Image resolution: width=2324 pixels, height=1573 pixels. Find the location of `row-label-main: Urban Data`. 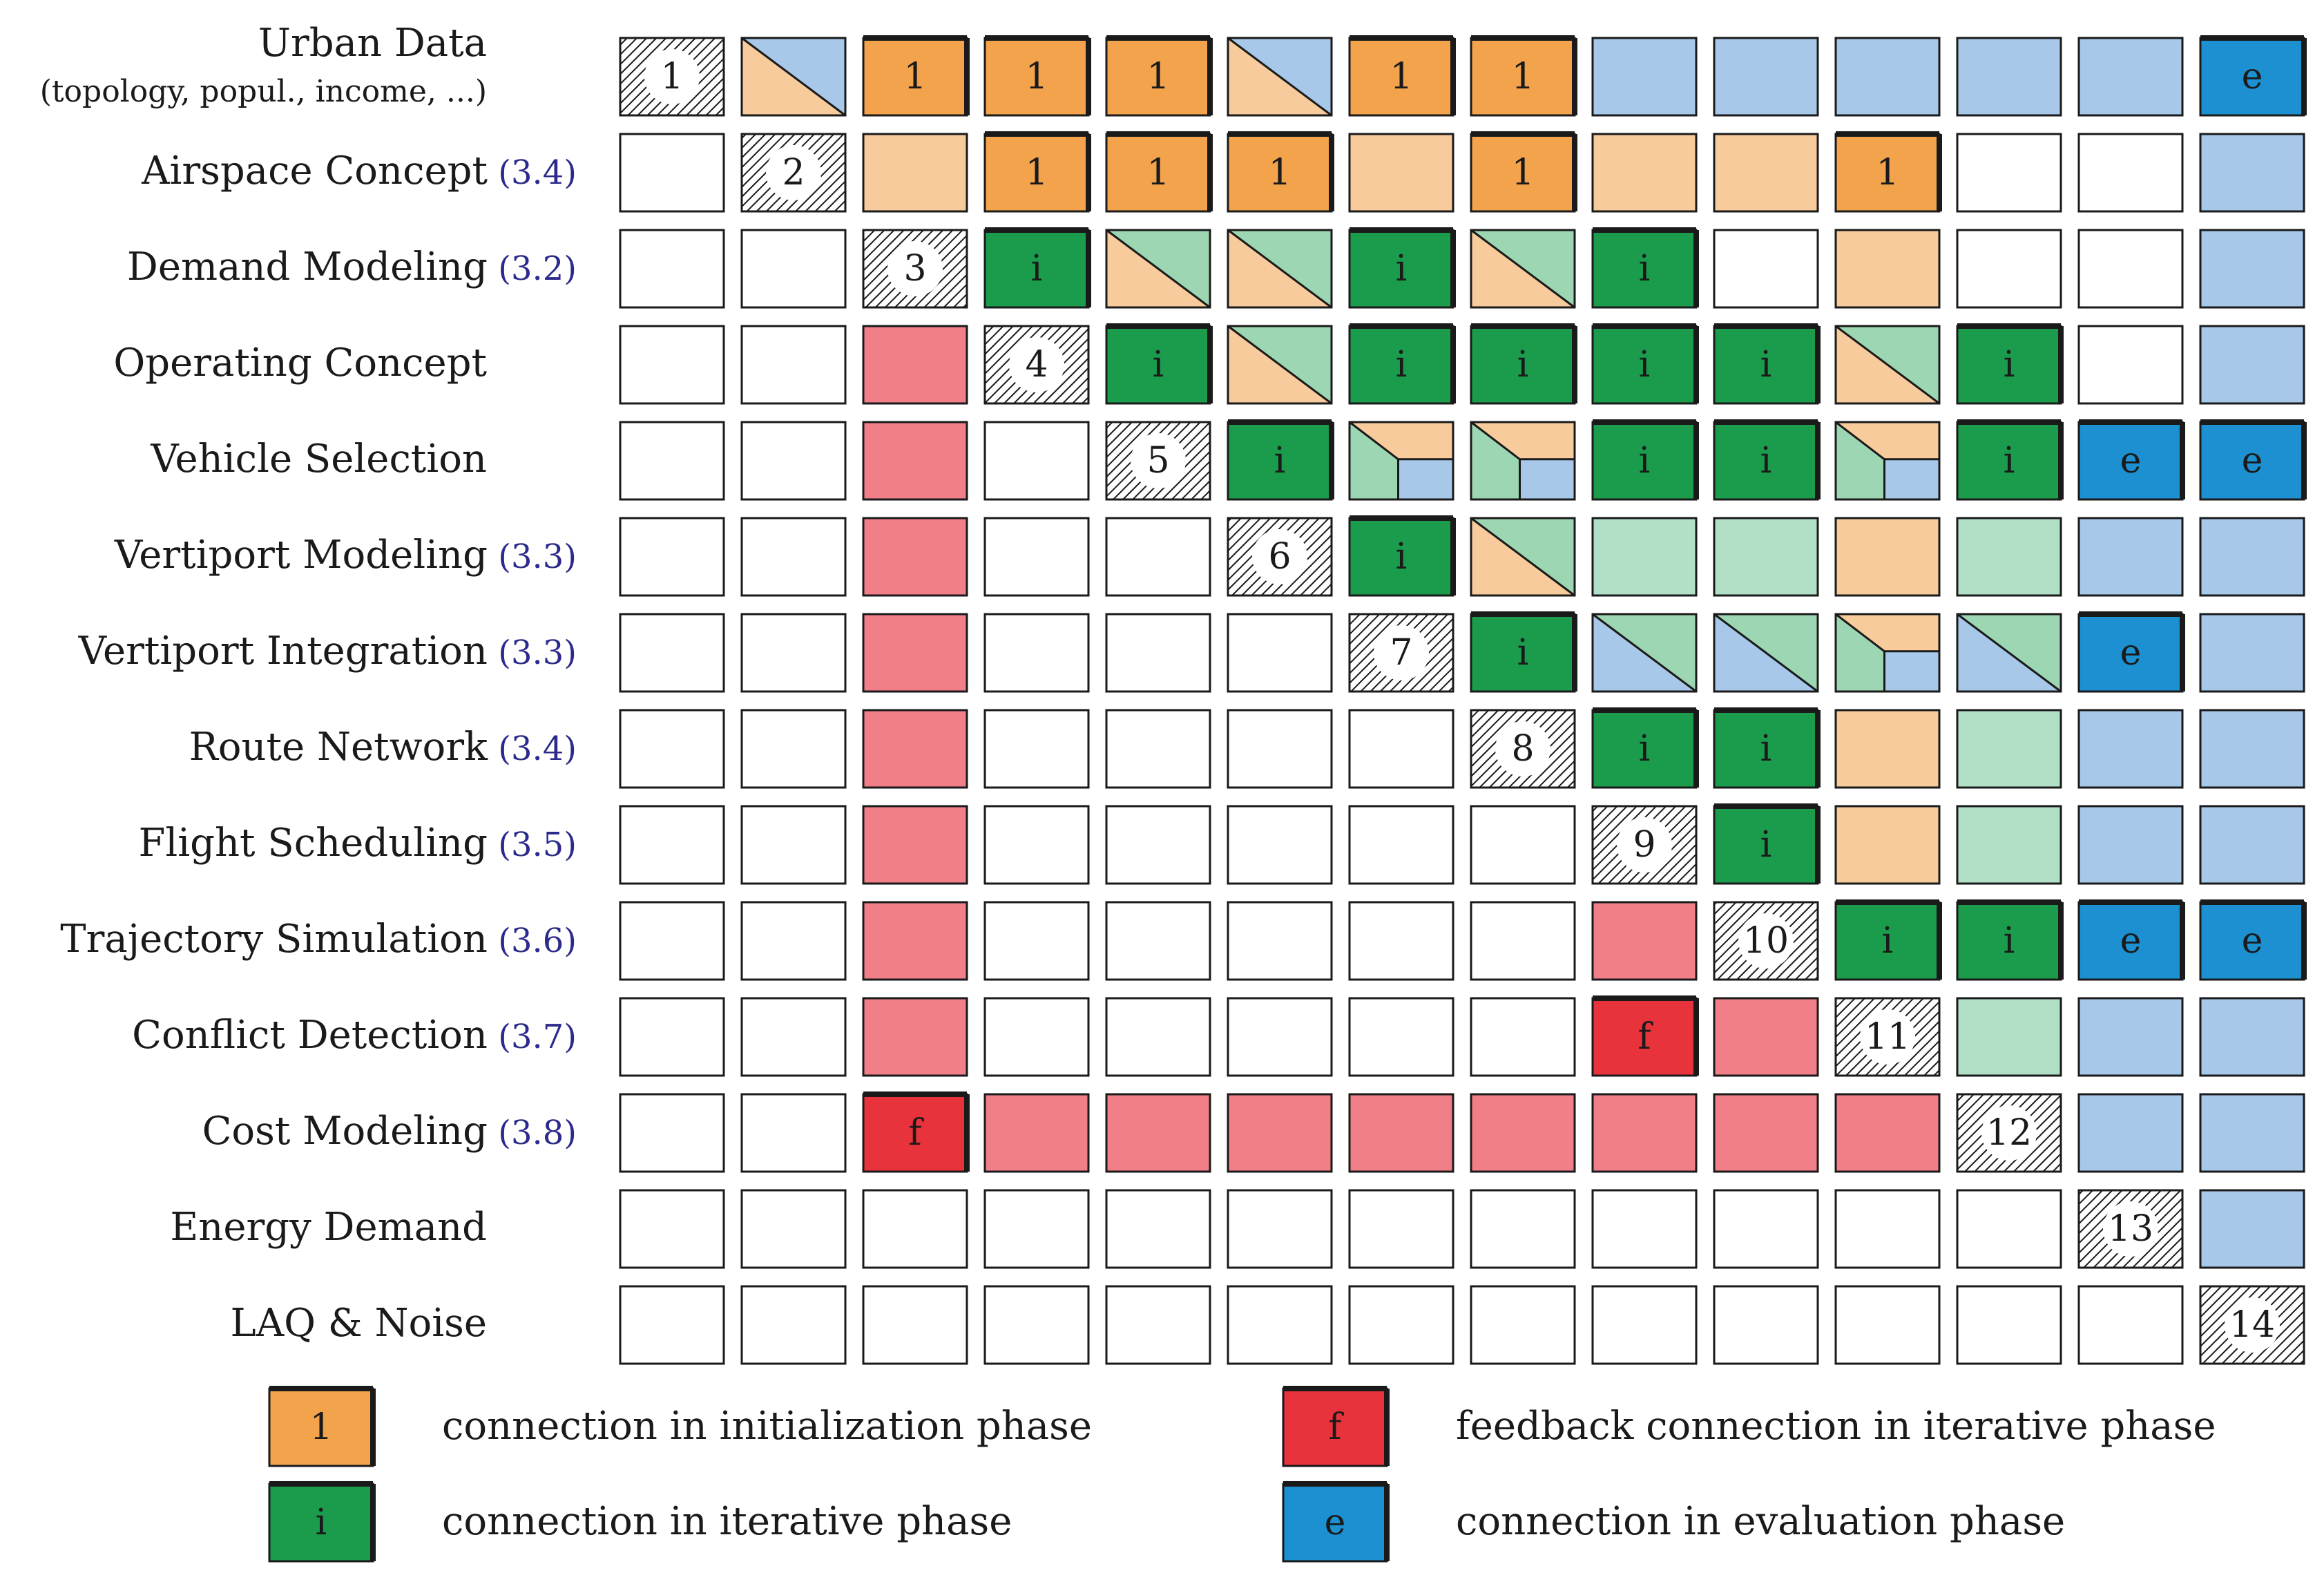

row-label-main: Urban Data is located at coordinates (372, 43).